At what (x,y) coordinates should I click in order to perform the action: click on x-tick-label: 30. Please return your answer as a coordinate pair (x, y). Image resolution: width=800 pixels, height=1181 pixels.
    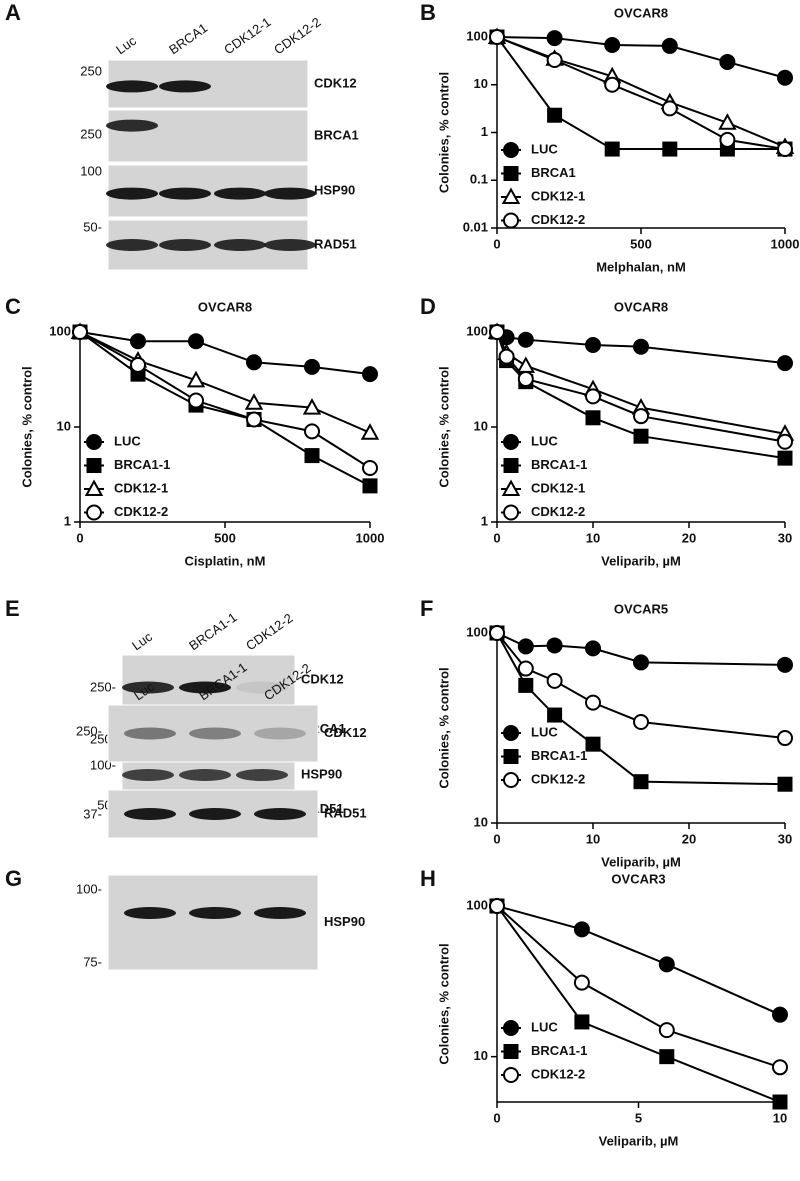
    Looking at the image, I should click on (785, 838).